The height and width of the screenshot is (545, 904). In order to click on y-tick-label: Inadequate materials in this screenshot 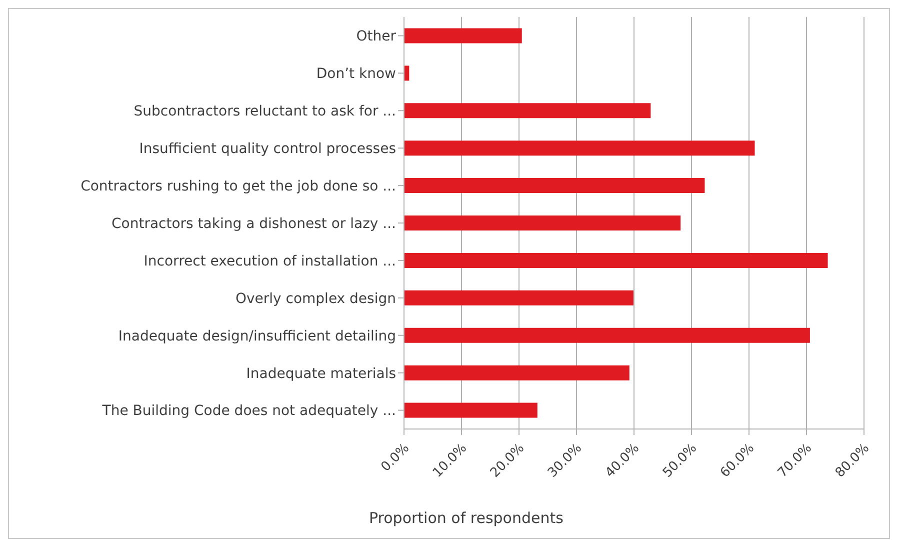, I will do `click(321, 374)`.